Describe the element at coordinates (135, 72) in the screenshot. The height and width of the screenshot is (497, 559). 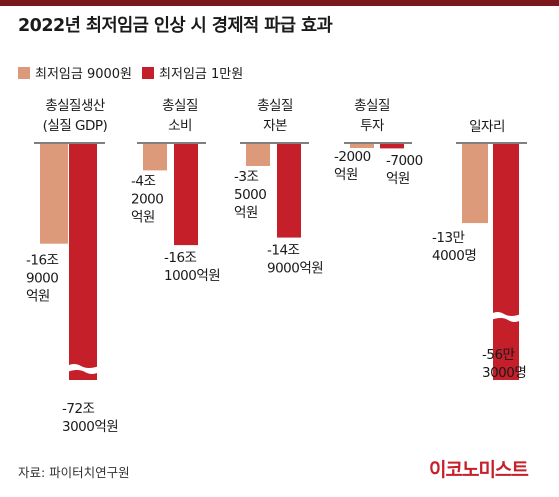
I see `legend: 최저임금 9000원 최저임금 1만원` at that location.